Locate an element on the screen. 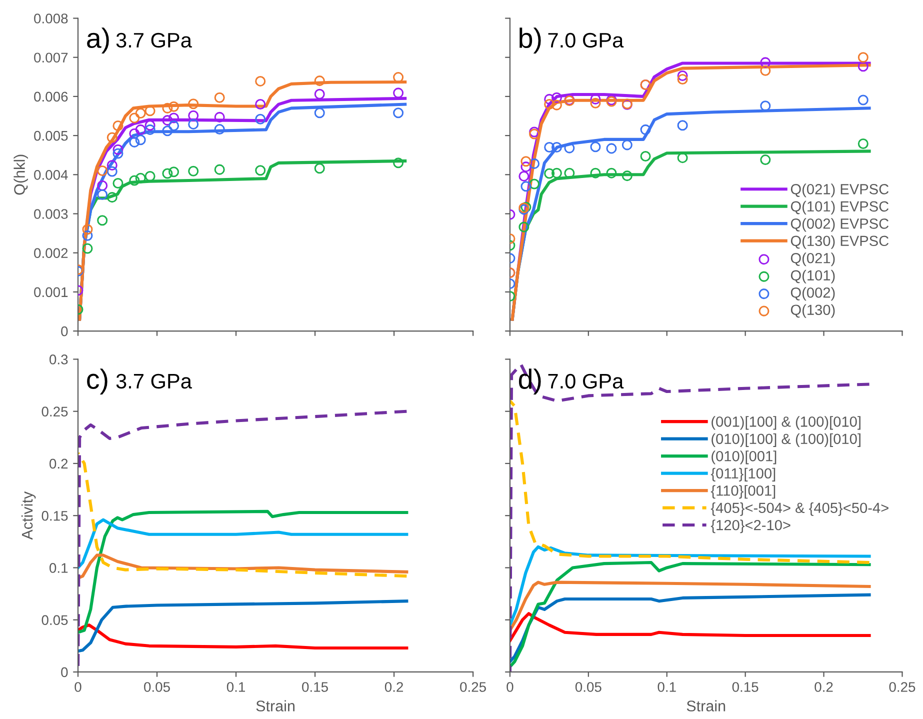 Image resolution: width=923 pixels, height=719 pixels. y-axis-title: Q(hkl) is located at coordinates (21, 174).